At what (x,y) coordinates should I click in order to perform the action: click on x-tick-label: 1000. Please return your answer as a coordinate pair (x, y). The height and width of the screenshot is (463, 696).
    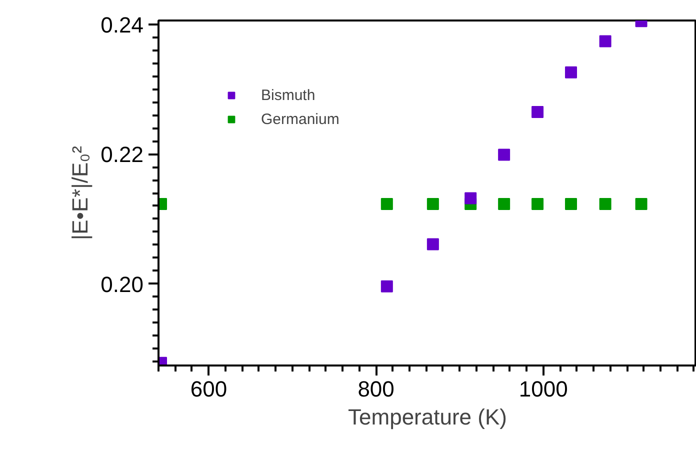
    Looking at the image, I should click on (543, 389).